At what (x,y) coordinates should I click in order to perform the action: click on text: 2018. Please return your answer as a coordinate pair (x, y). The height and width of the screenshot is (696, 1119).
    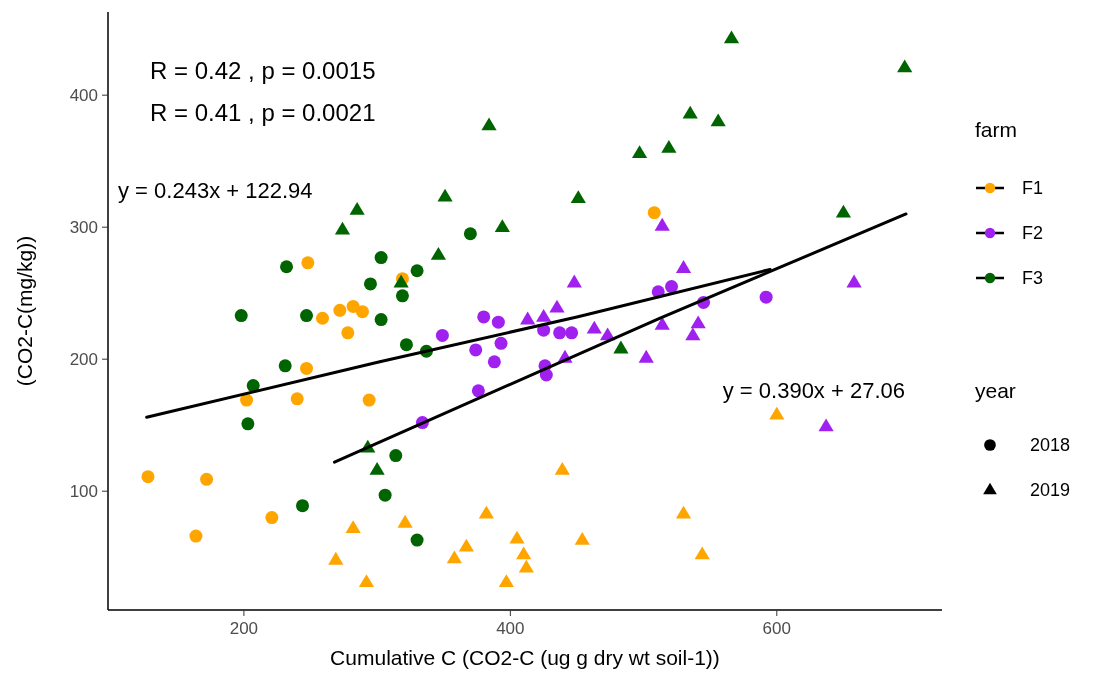
    Looking at the image, I should click on (1050, 445).